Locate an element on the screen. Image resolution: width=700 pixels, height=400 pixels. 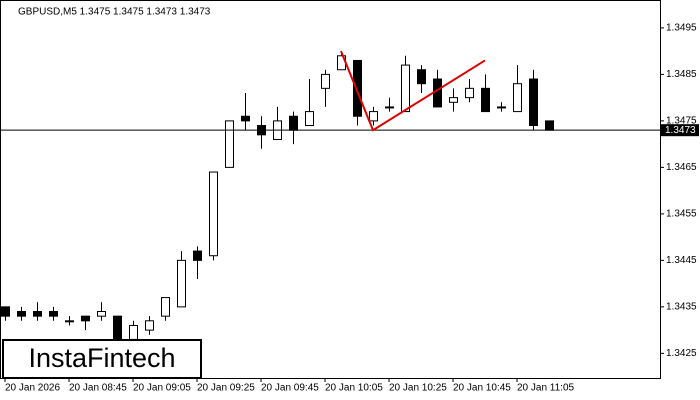
price-label-box is located at coordinates (680, 130).